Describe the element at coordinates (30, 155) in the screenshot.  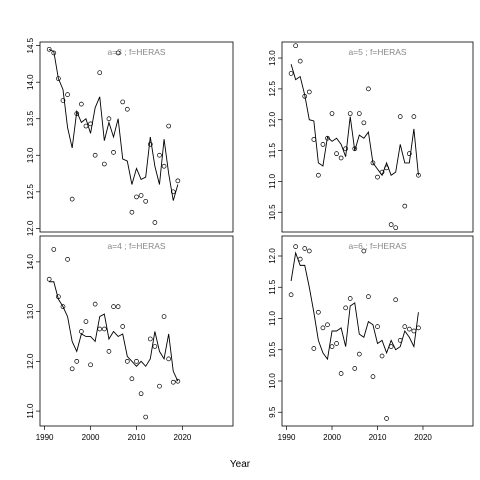
I see `y-tick-label: 13.0` at that location.